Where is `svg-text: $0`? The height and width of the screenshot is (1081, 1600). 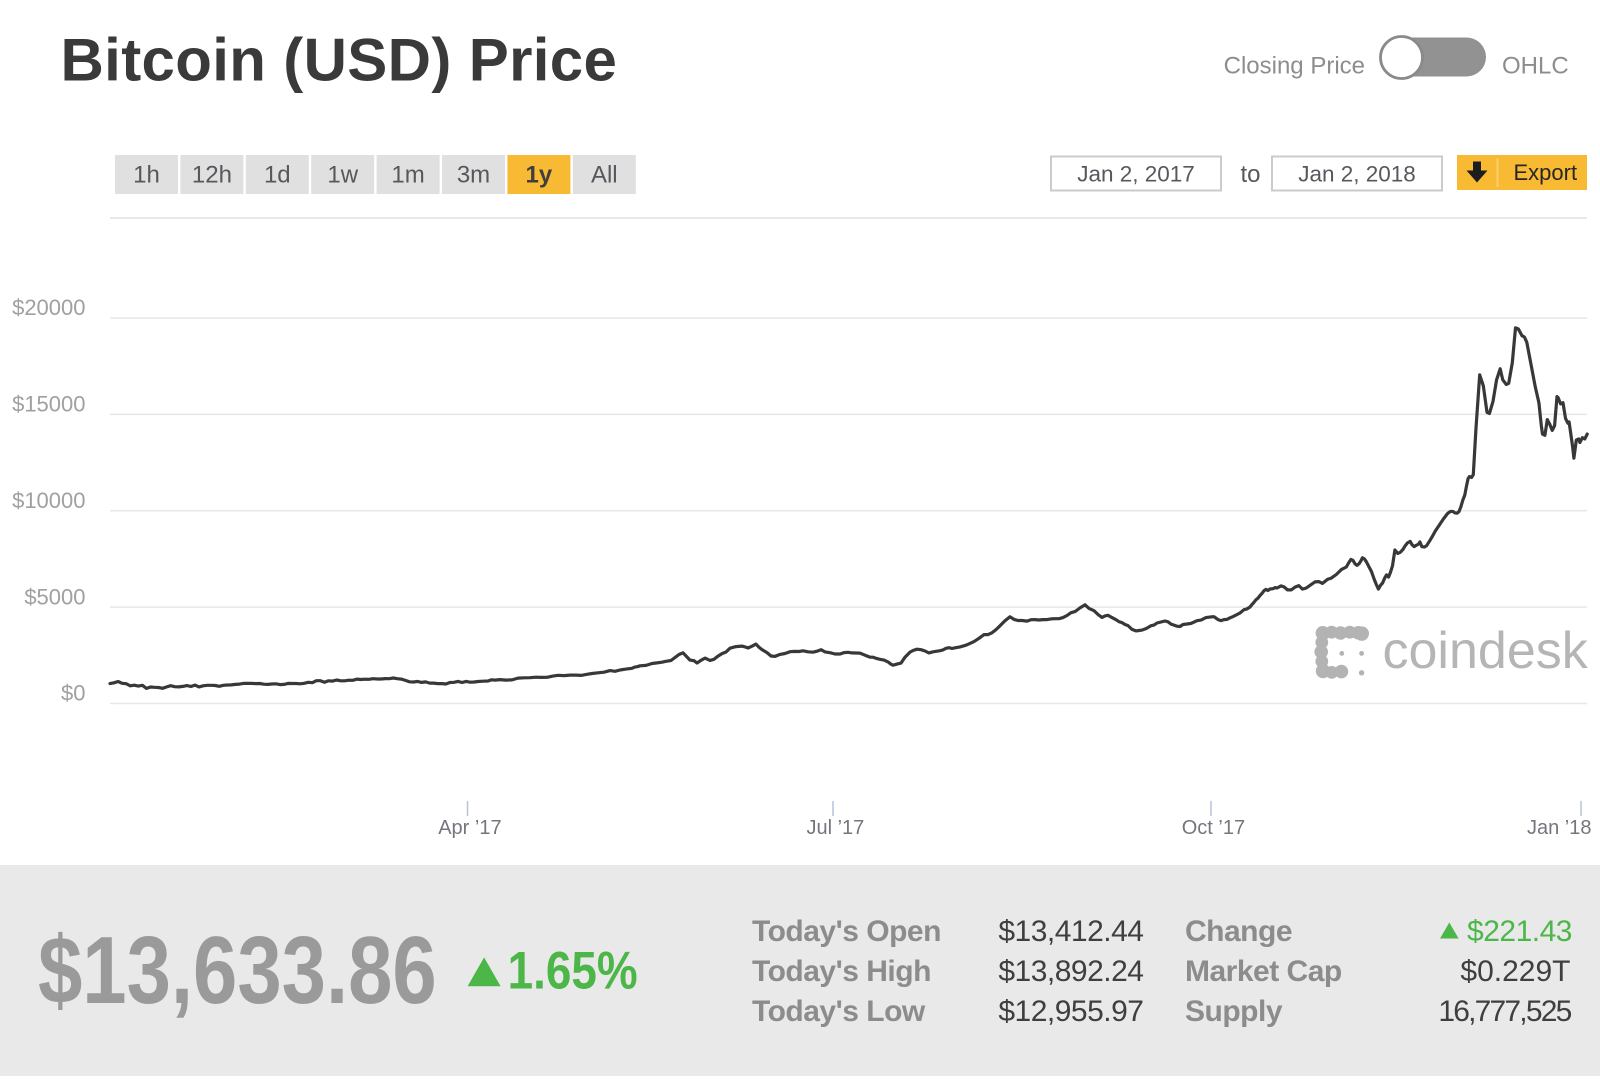 svg-text: $0 is located at coordinates (73, 693).